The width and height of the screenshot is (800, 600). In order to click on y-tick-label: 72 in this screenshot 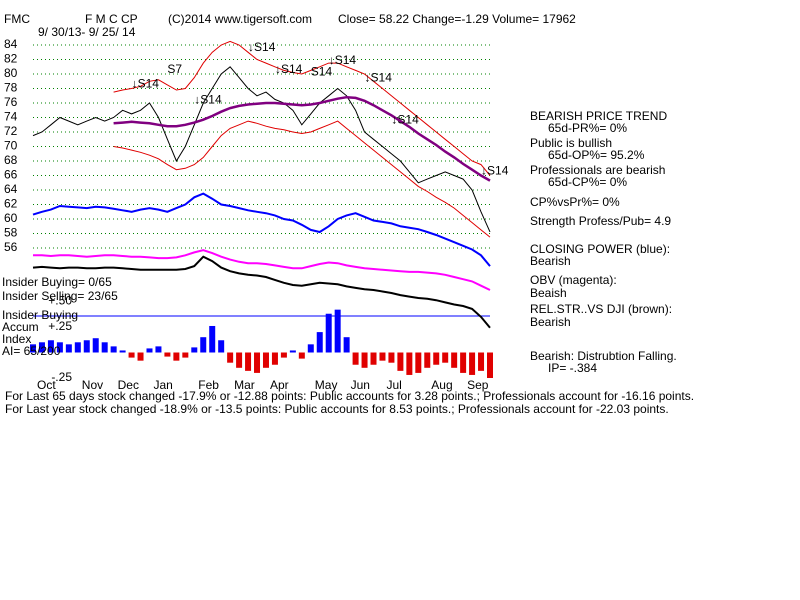, I will do `click(11, 131)`.